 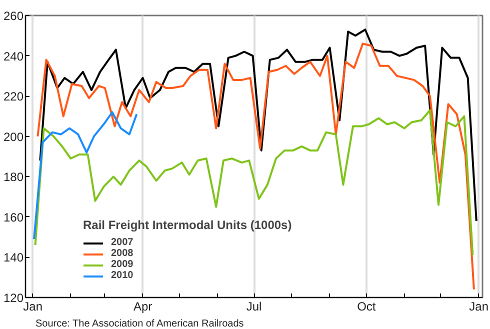 What do you see at coordinates (13, 97) in the screenshot?
I see `y-tick-label: 220` at bounding box center [13, 97].